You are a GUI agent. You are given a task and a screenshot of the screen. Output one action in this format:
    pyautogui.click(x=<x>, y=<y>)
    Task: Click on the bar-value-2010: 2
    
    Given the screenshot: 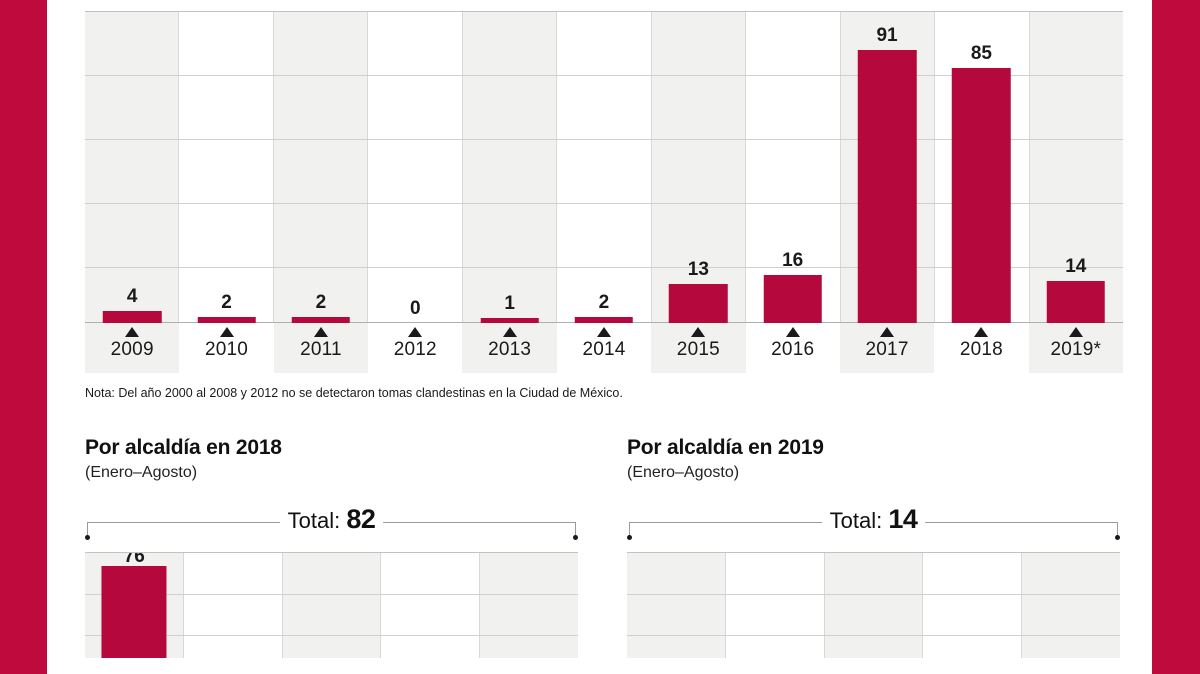 What is the action you would take?
    pyautogui.click(x=226, y=302)
    